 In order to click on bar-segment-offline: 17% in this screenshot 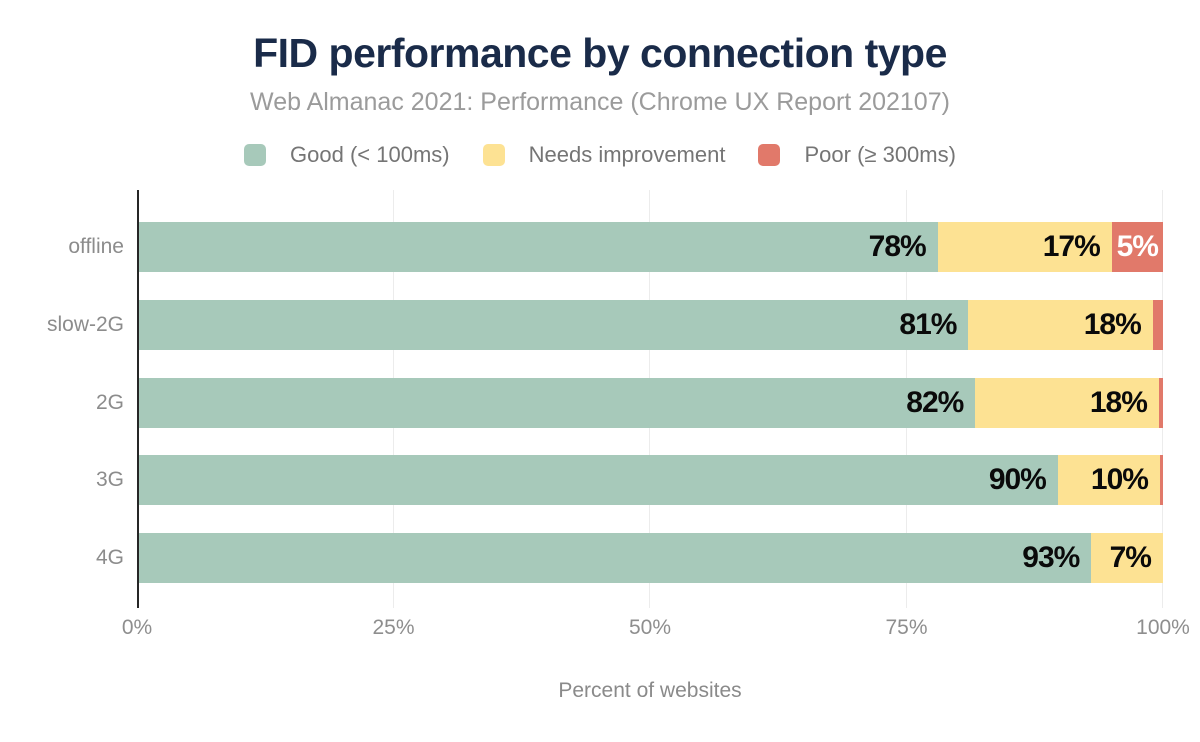, I will do `click(1024, 247)`.